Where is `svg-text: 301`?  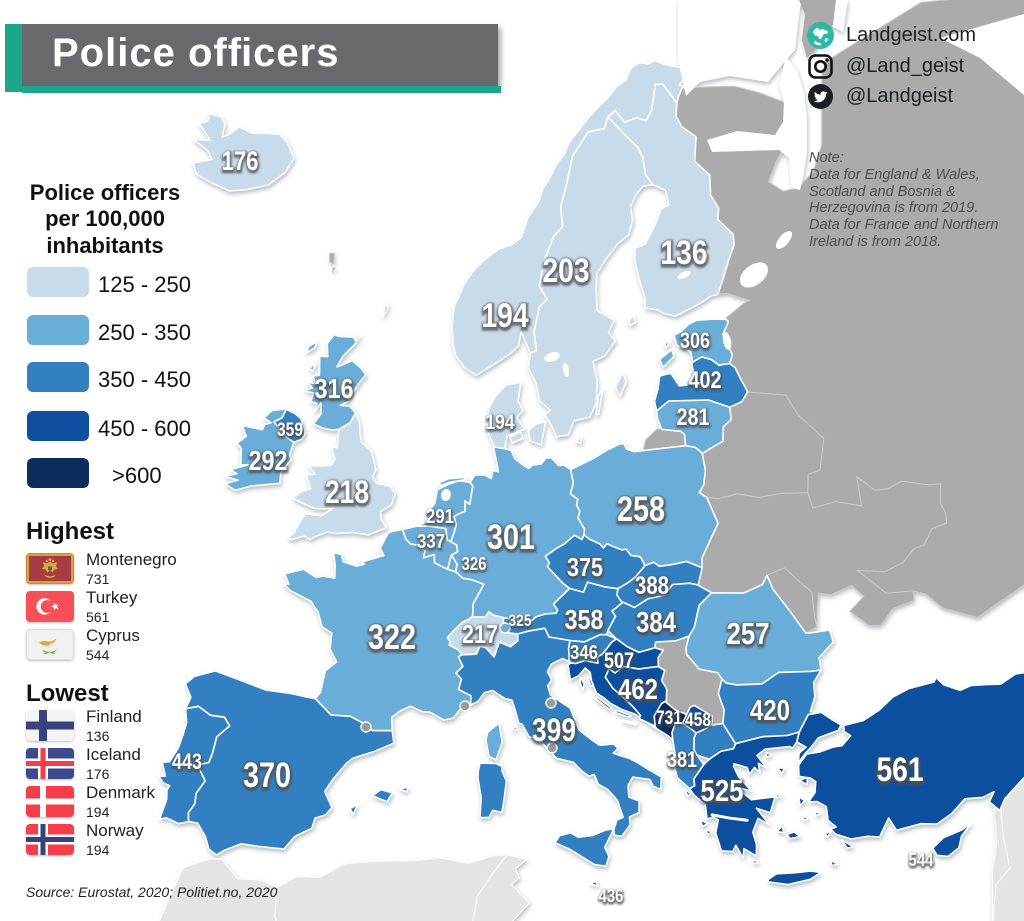
svg-text: 301 is located at coordinates (511, 537).